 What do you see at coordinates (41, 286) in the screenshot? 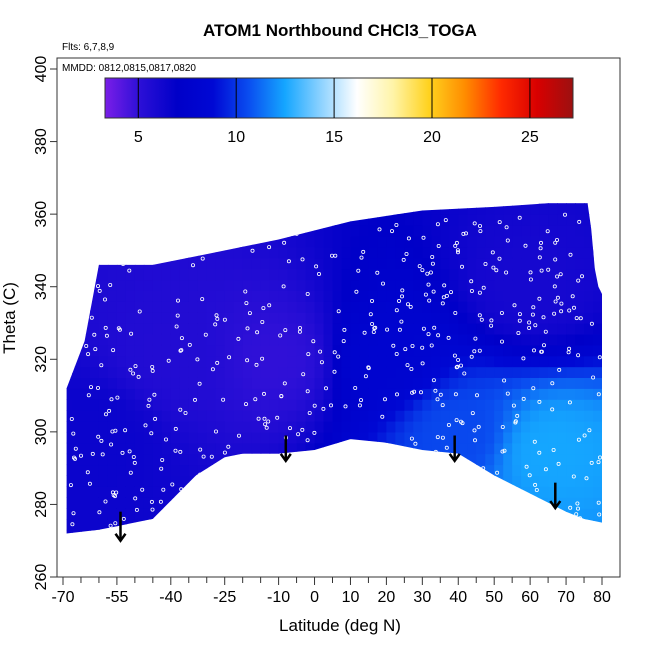
I see `y-tick-label: 340` at bounding box center [41, 286].